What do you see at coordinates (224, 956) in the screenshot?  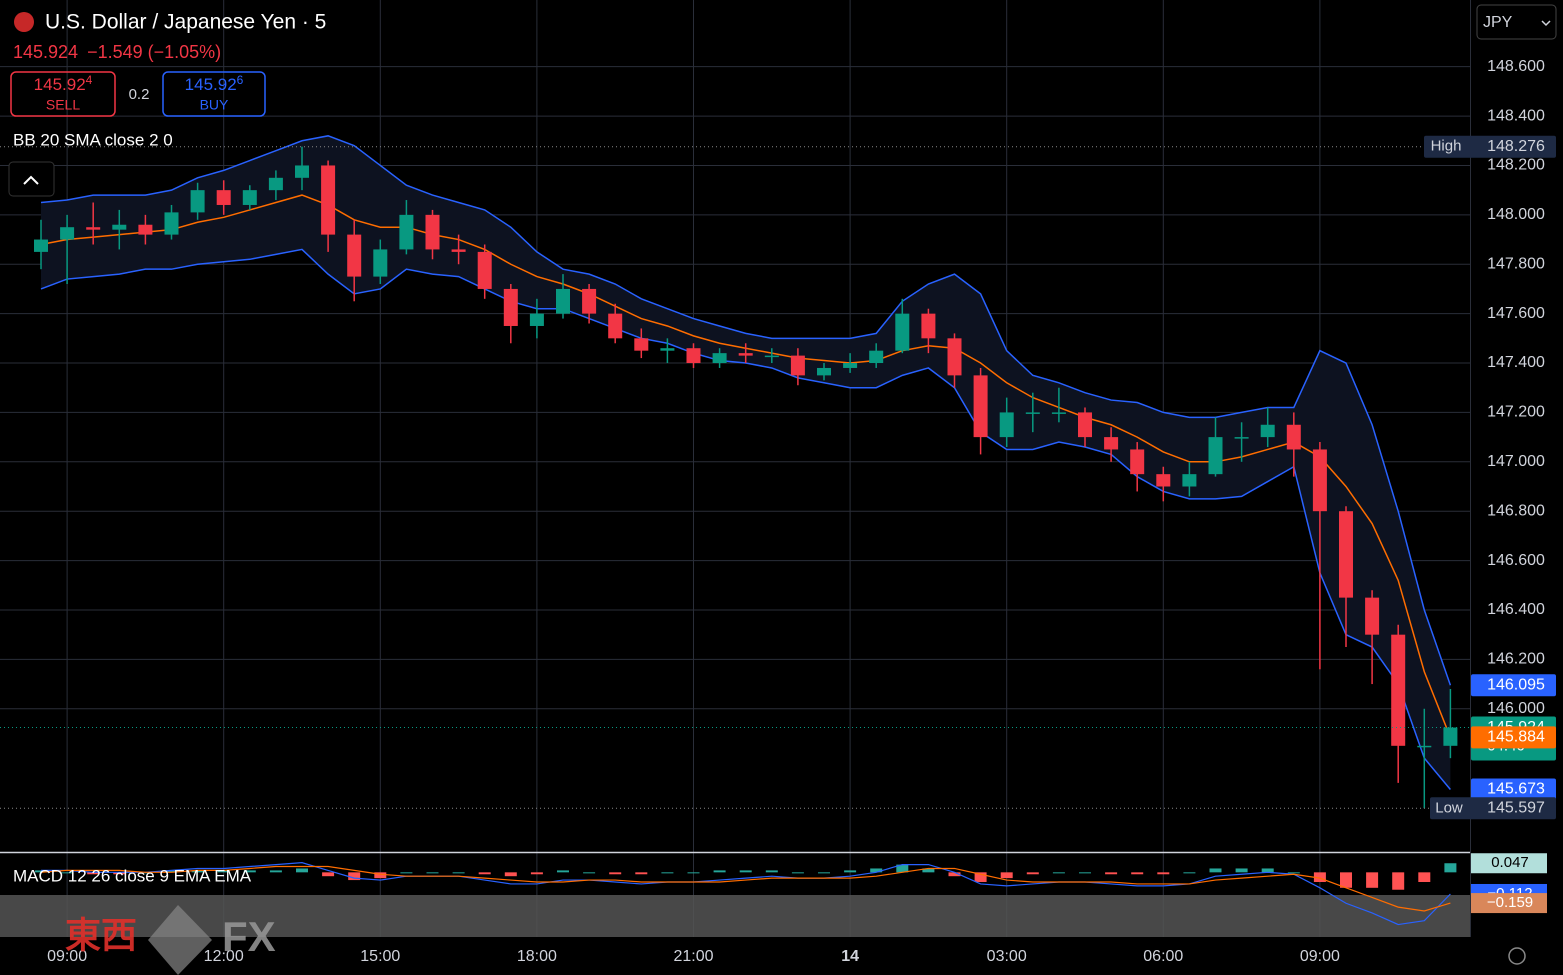 I see `x-tick-label: 12:00` at bounding box center [224, 956].